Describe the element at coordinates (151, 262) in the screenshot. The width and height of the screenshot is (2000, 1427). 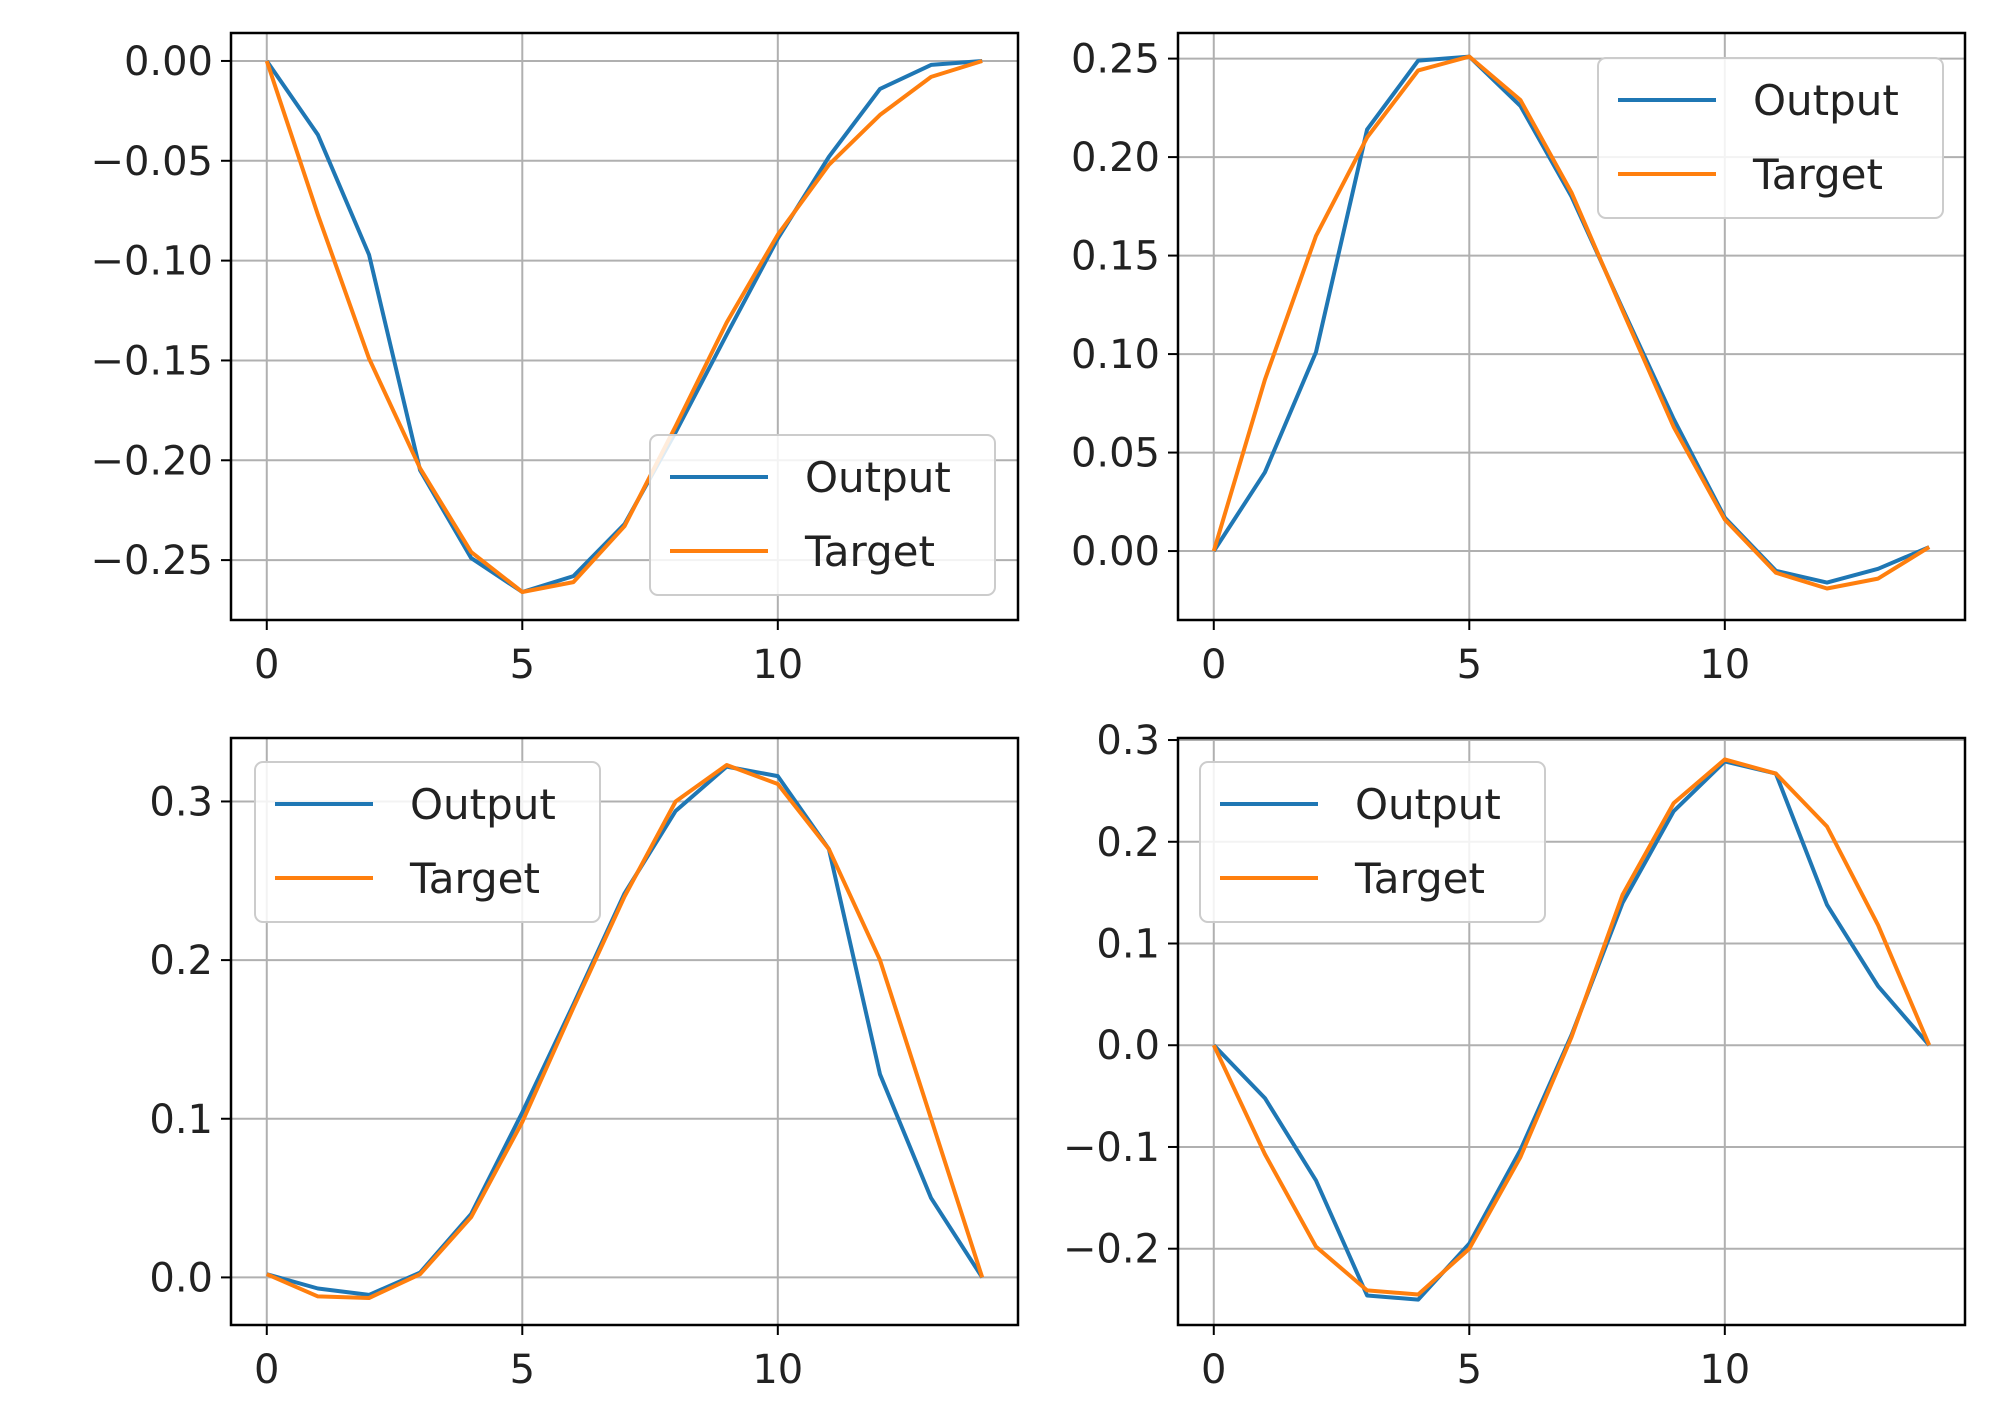
I see `y-tick-label: −0.10` at that location.